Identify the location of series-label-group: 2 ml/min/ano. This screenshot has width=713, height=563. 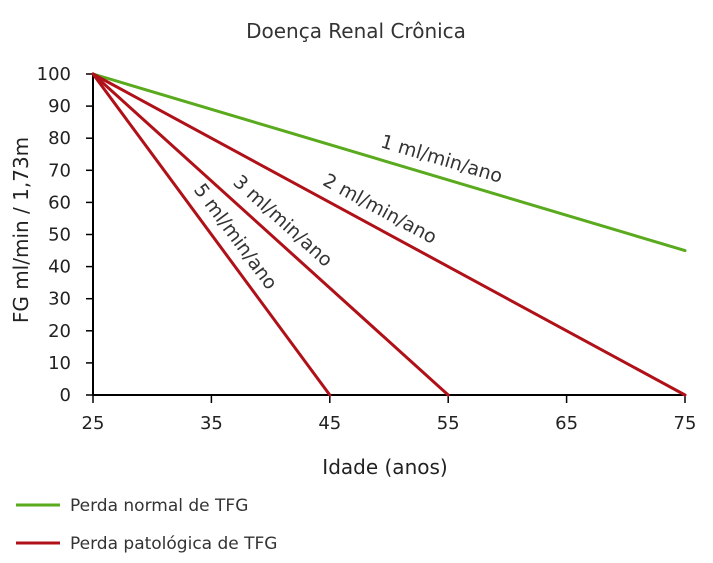
(379, 208).